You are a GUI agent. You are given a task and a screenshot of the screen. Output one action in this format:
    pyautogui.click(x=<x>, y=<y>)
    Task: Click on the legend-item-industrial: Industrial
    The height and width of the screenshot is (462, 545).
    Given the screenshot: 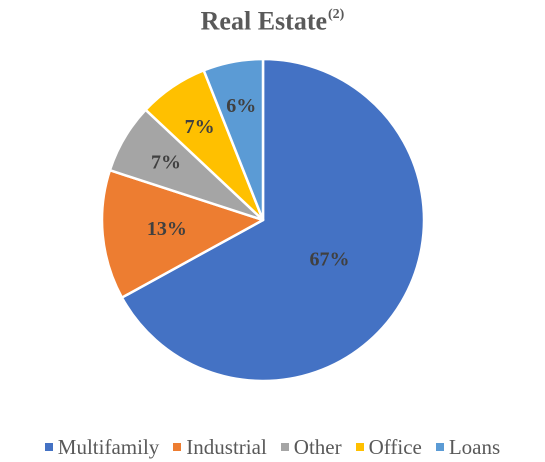 What is the action you would take?
    pyautogui.click(x=220, y=447)
    